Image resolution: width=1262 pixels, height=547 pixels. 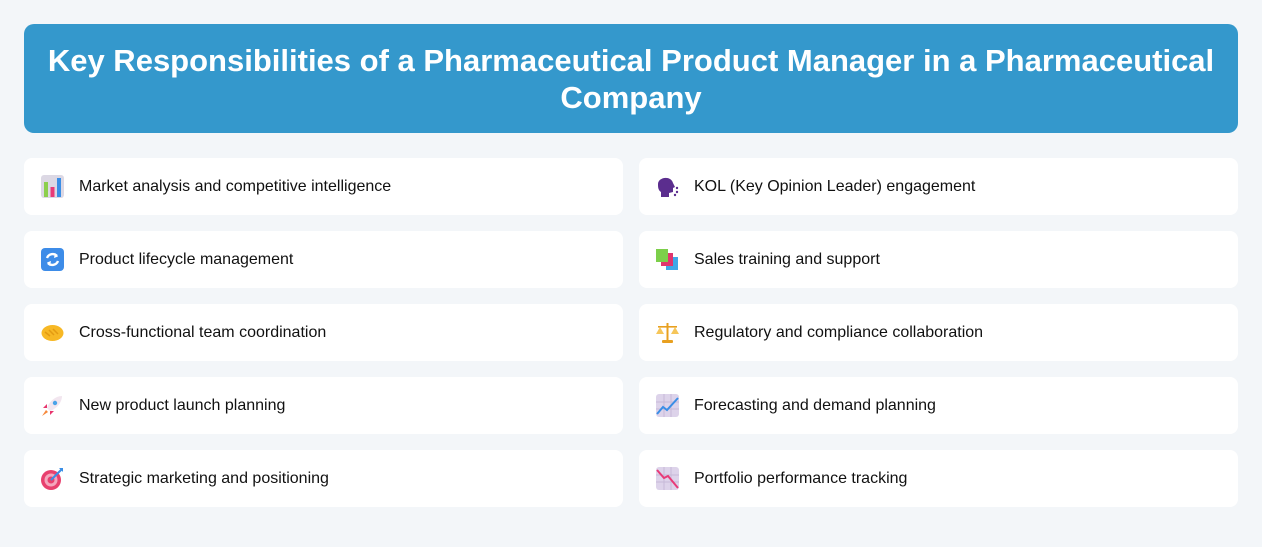 What do you see at coordinates (667, 332) in the screenshot?
I see `balance-scale-icon` at bounding box center [667, 332].